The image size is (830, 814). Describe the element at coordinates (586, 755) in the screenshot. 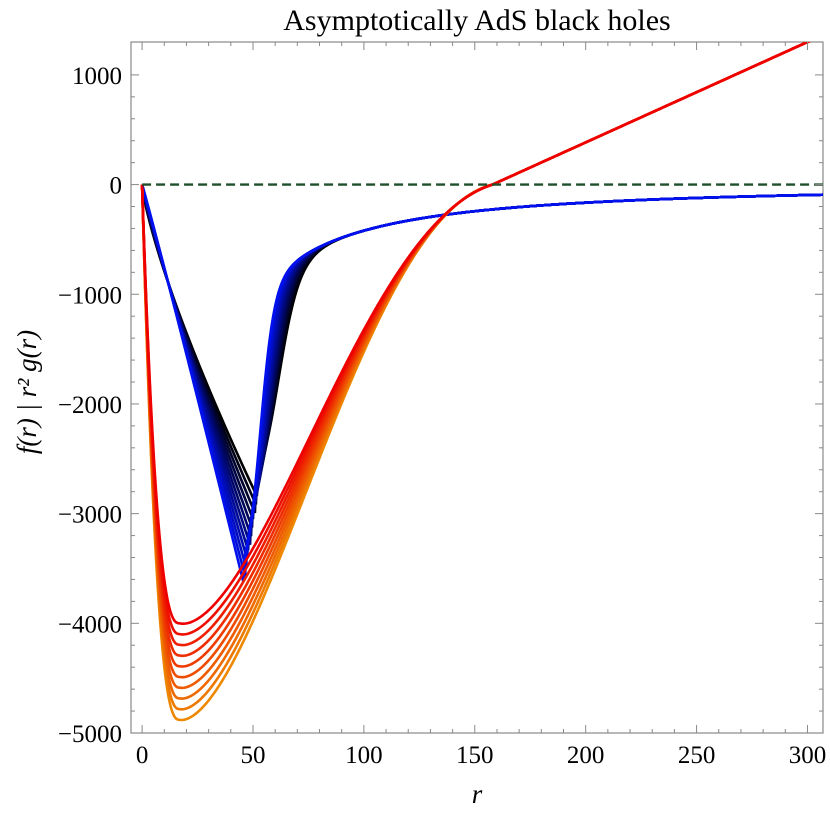

I see `x-tick-label: 200` at that location.